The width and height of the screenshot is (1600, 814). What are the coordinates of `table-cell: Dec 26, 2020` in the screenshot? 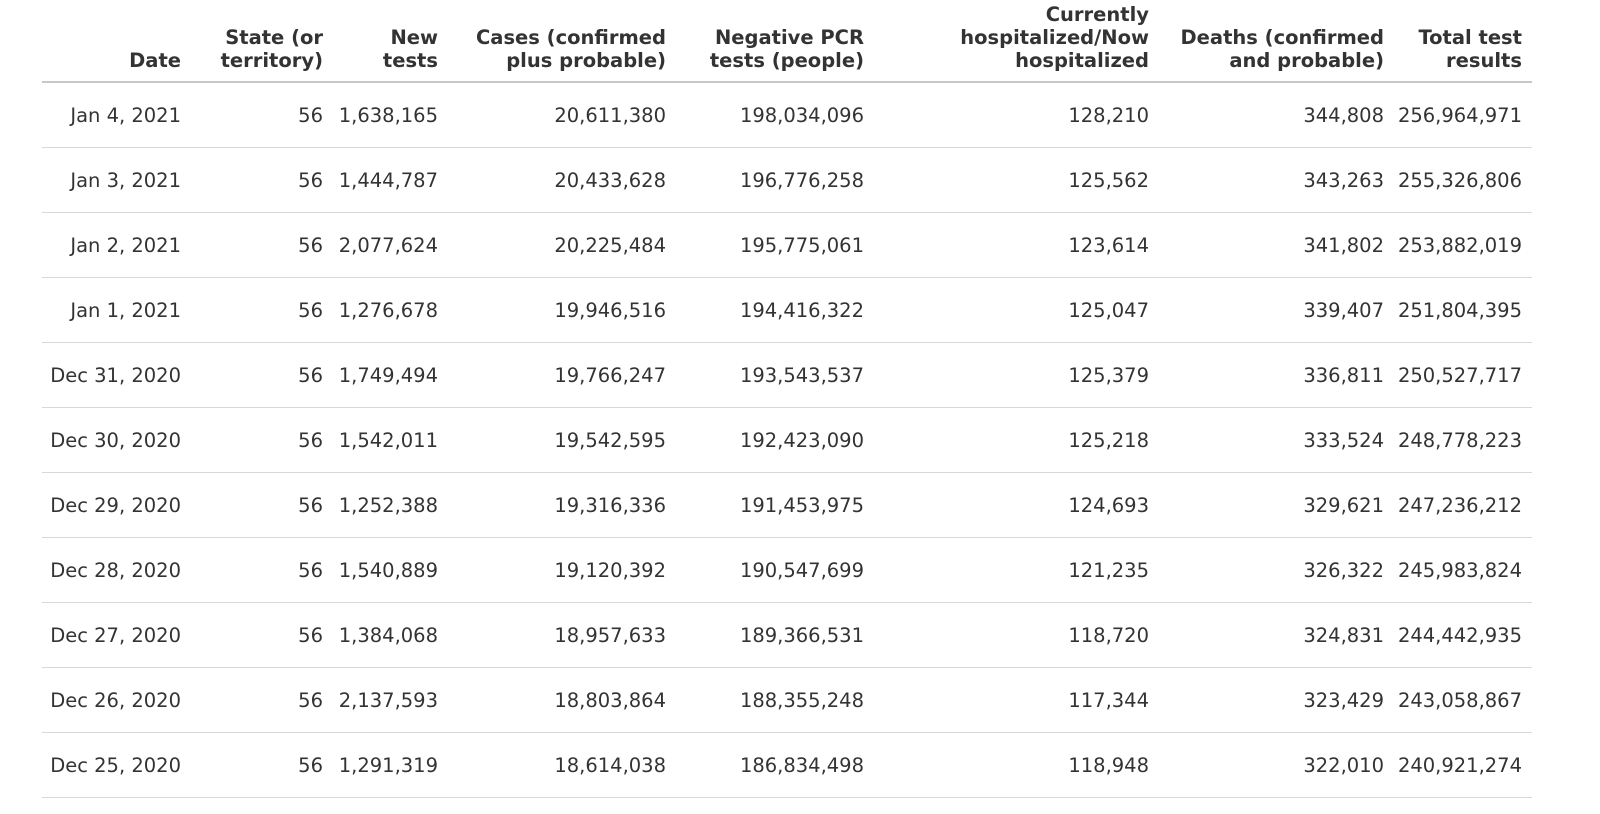 It's located at (111, 700).